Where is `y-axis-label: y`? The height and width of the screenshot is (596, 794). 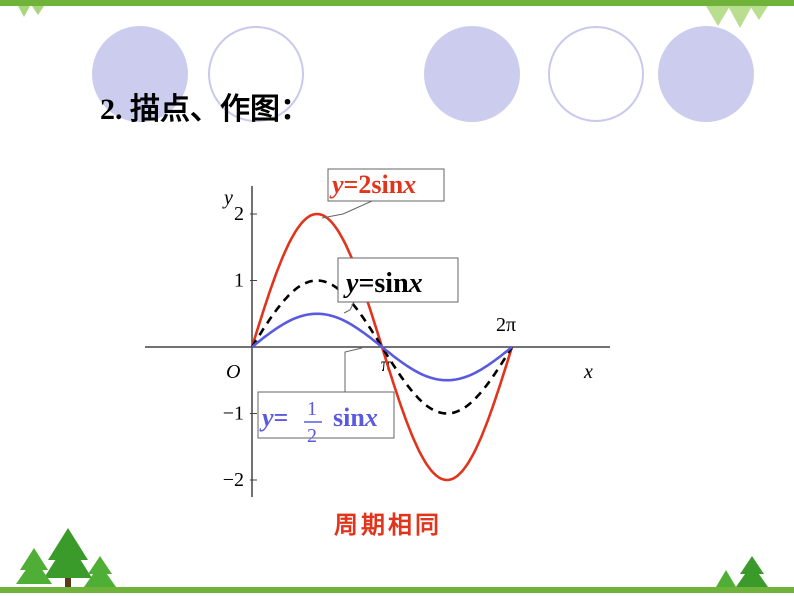
y-axis-label: y is located at coordinates (227, 198).